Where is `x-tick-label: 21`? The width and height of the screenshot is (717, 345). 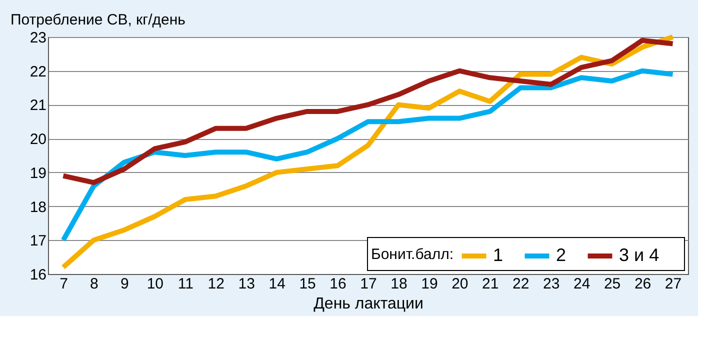
x-tick-label: 21 is located at coordinates (490, 284).